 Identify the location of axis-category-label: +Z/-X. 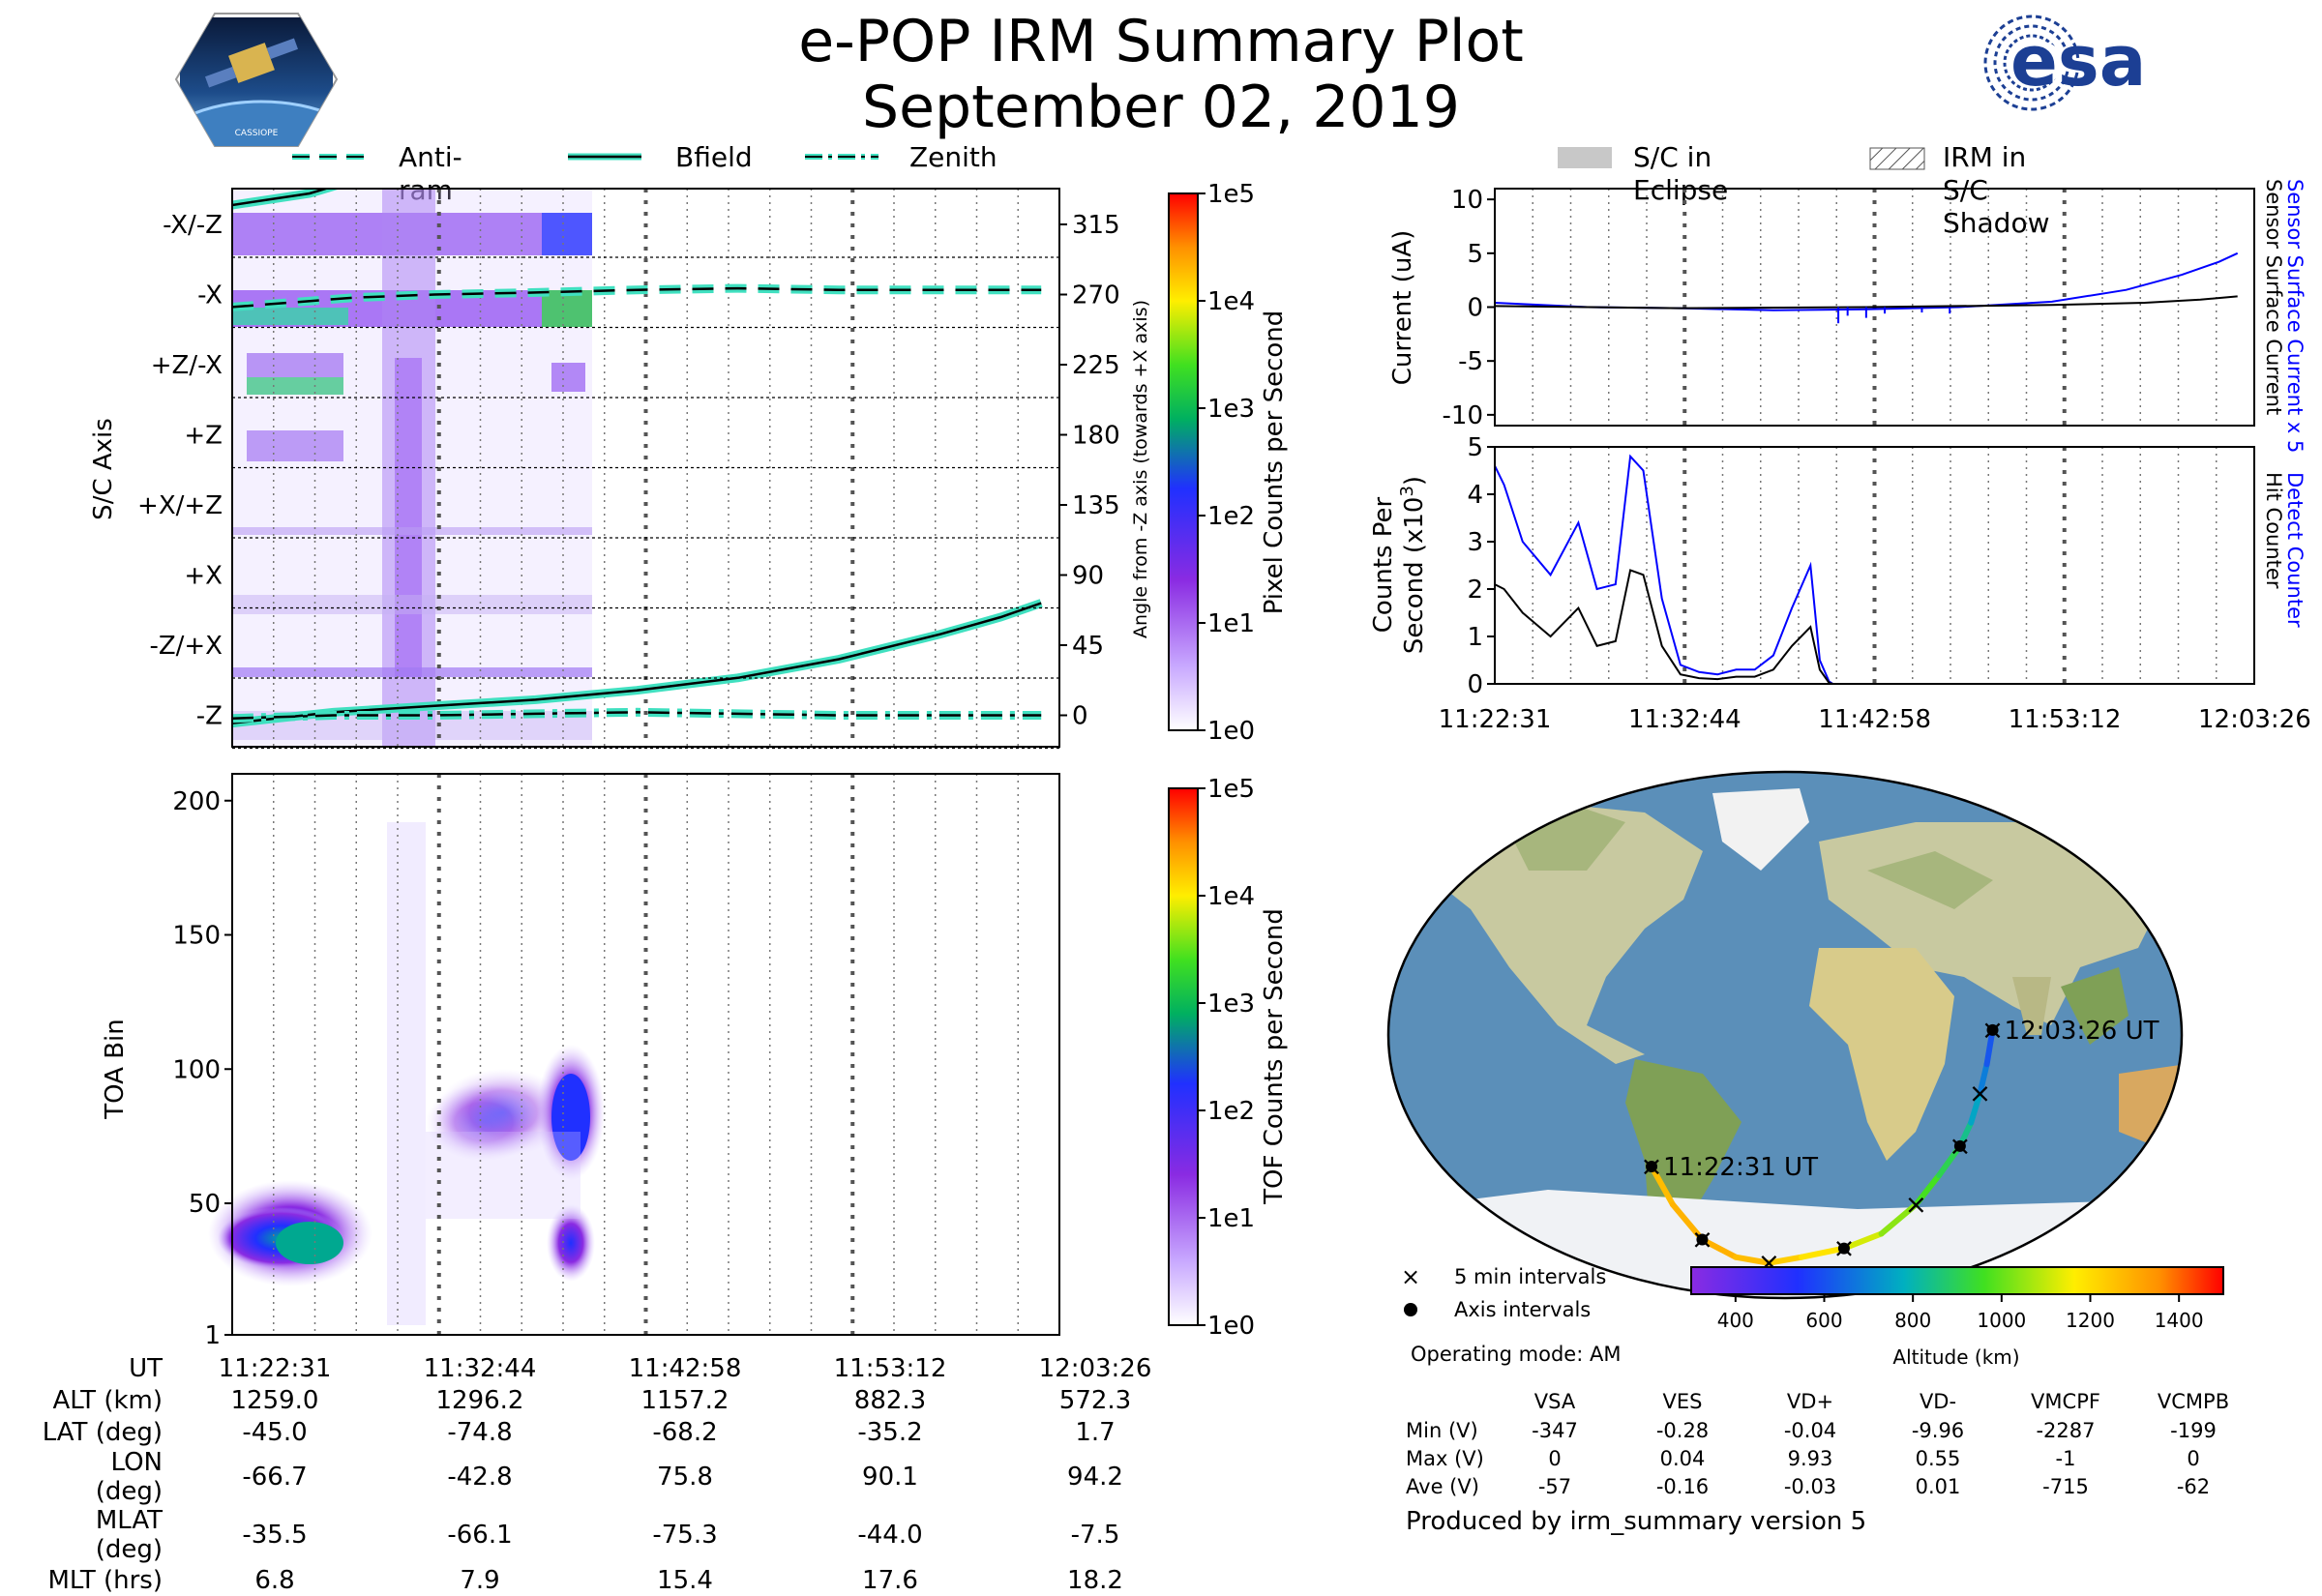
(187, 365).